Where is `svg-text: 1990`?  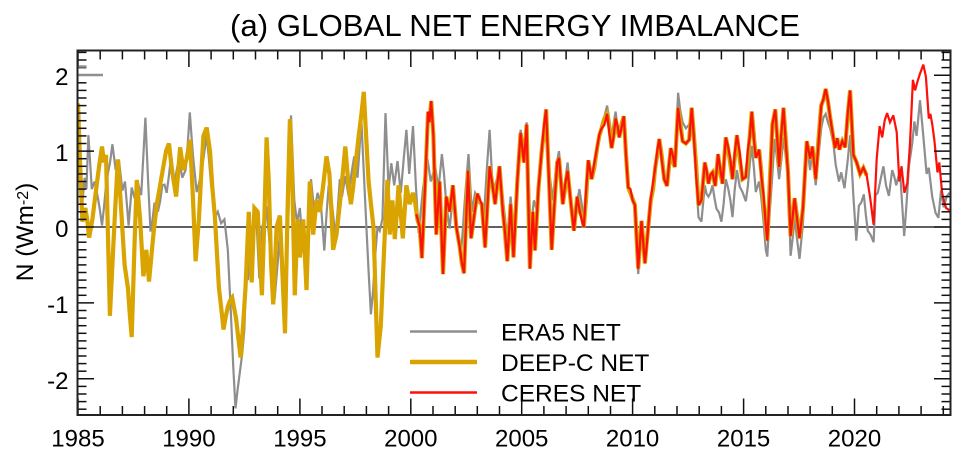
svg-text: 1990 is located at coordinates (188, 439).